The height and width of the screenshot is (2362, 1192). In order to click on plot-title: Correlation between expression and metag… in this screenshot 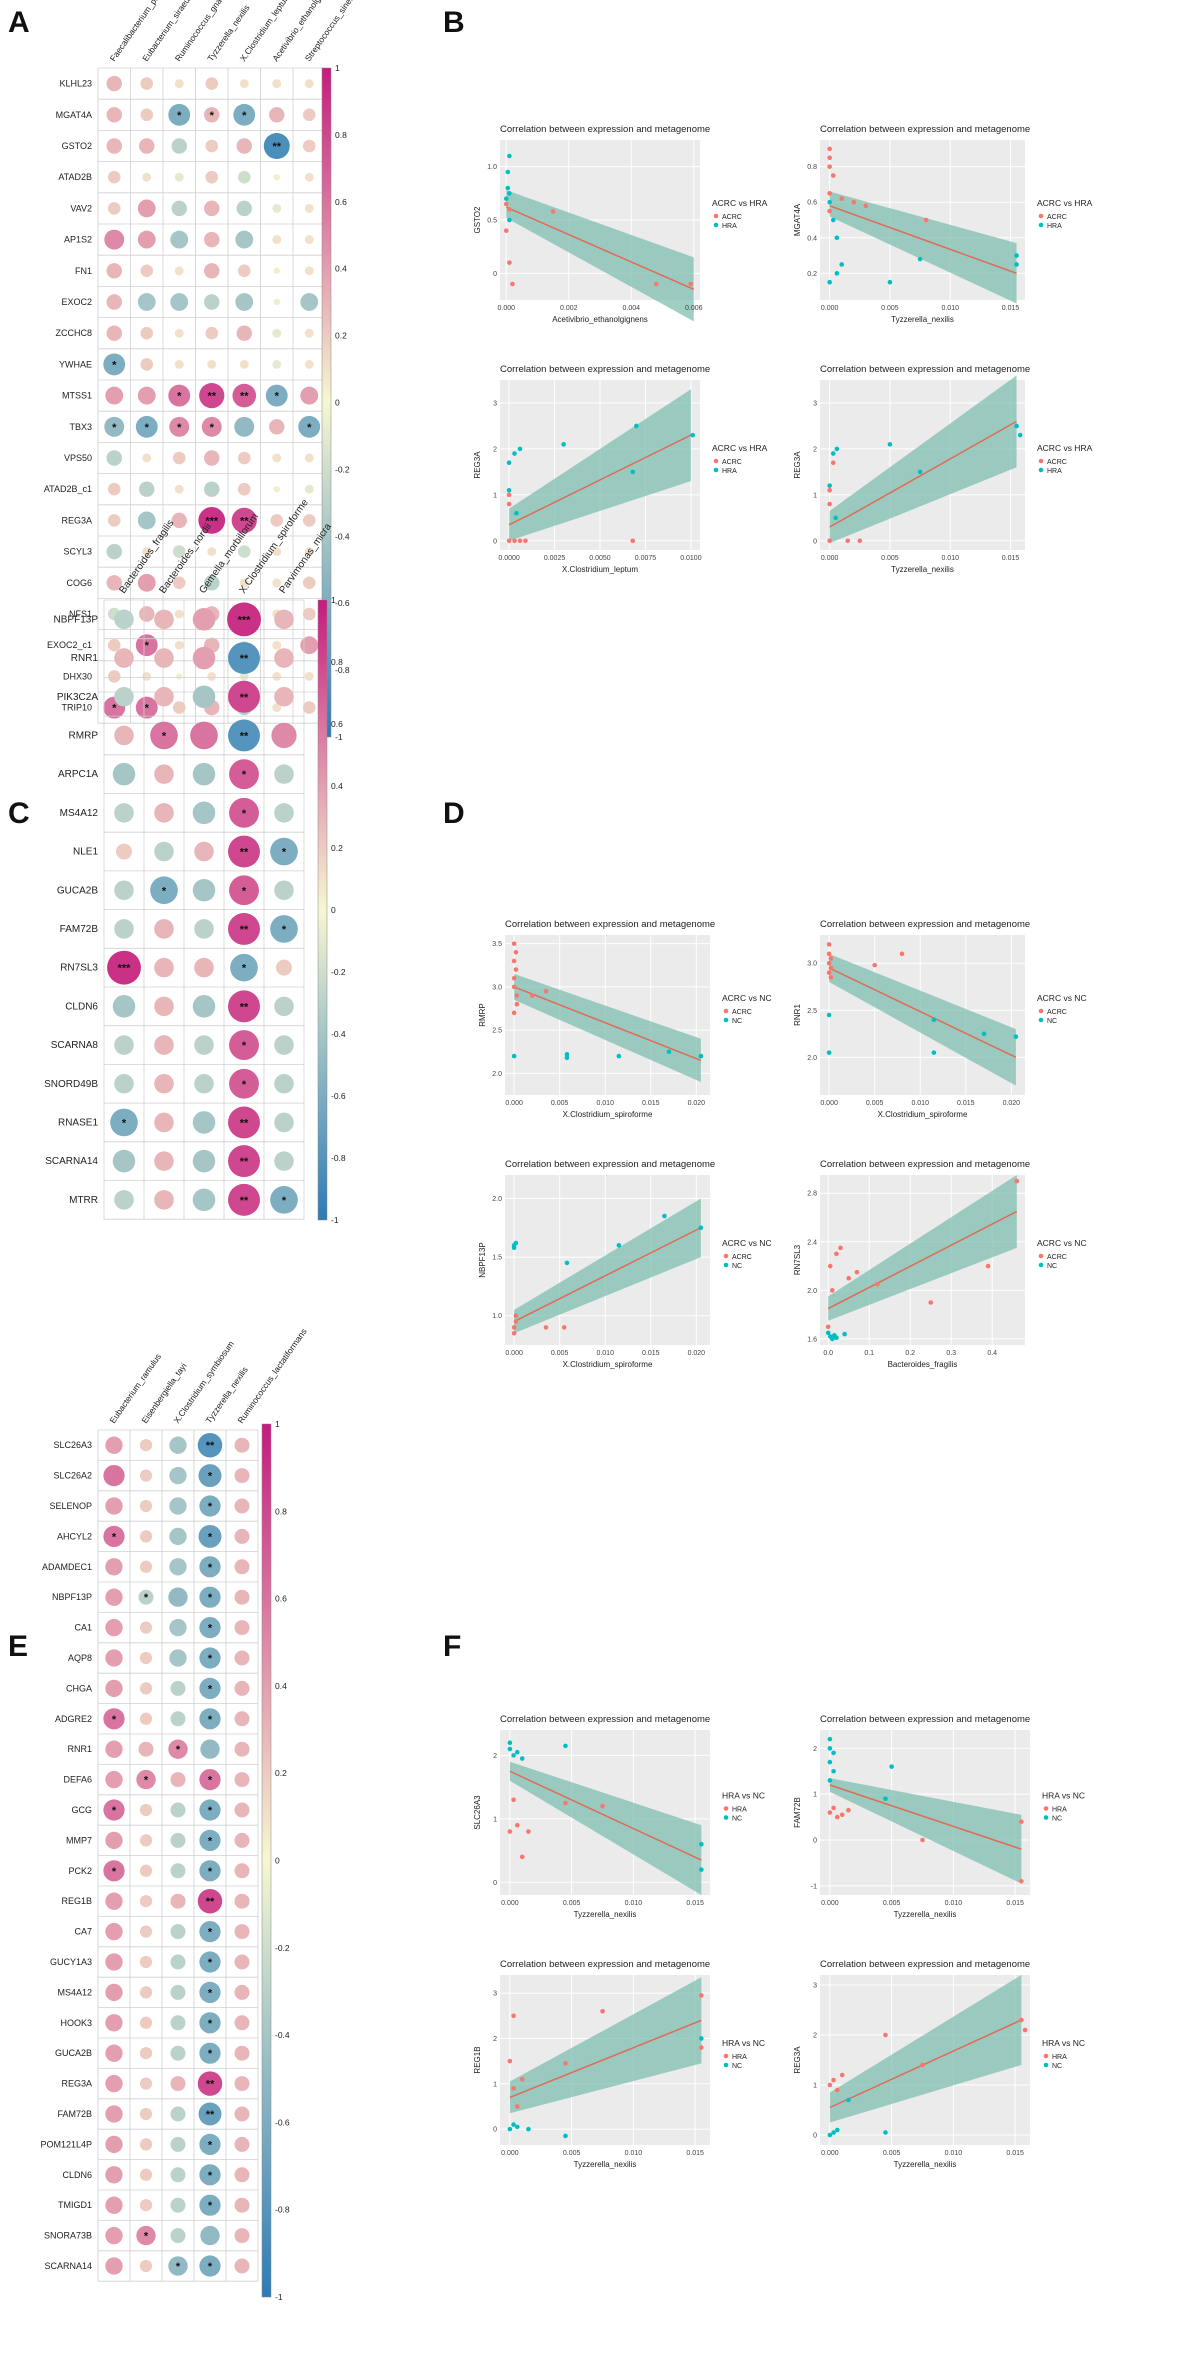, I will do `click(925, 1164)`.